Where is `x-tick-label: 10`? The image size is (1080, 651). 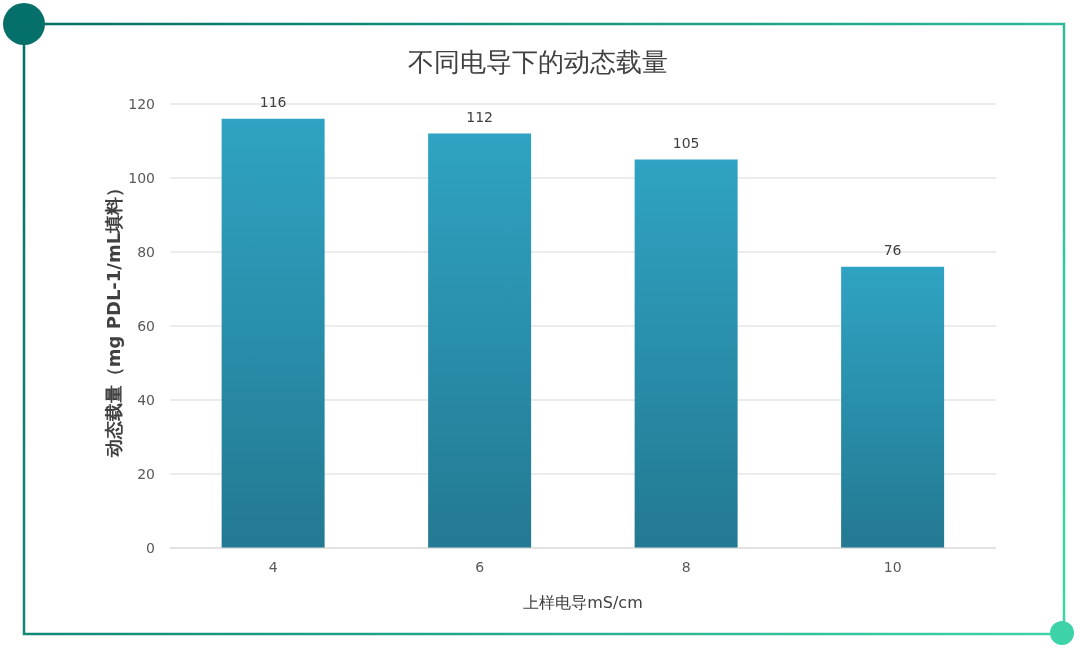
x-tick-label: 10 is located at coordinates (892, 566).